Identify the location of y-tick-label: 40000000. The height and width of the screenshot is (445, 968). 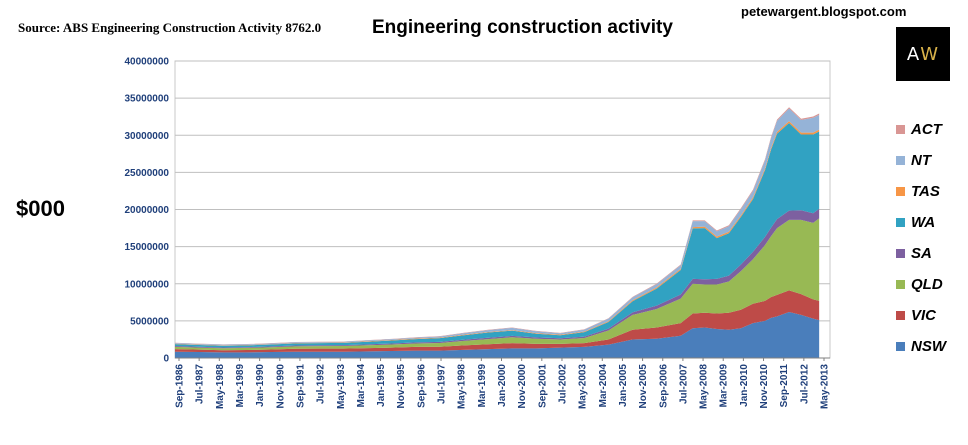
(147, 62).